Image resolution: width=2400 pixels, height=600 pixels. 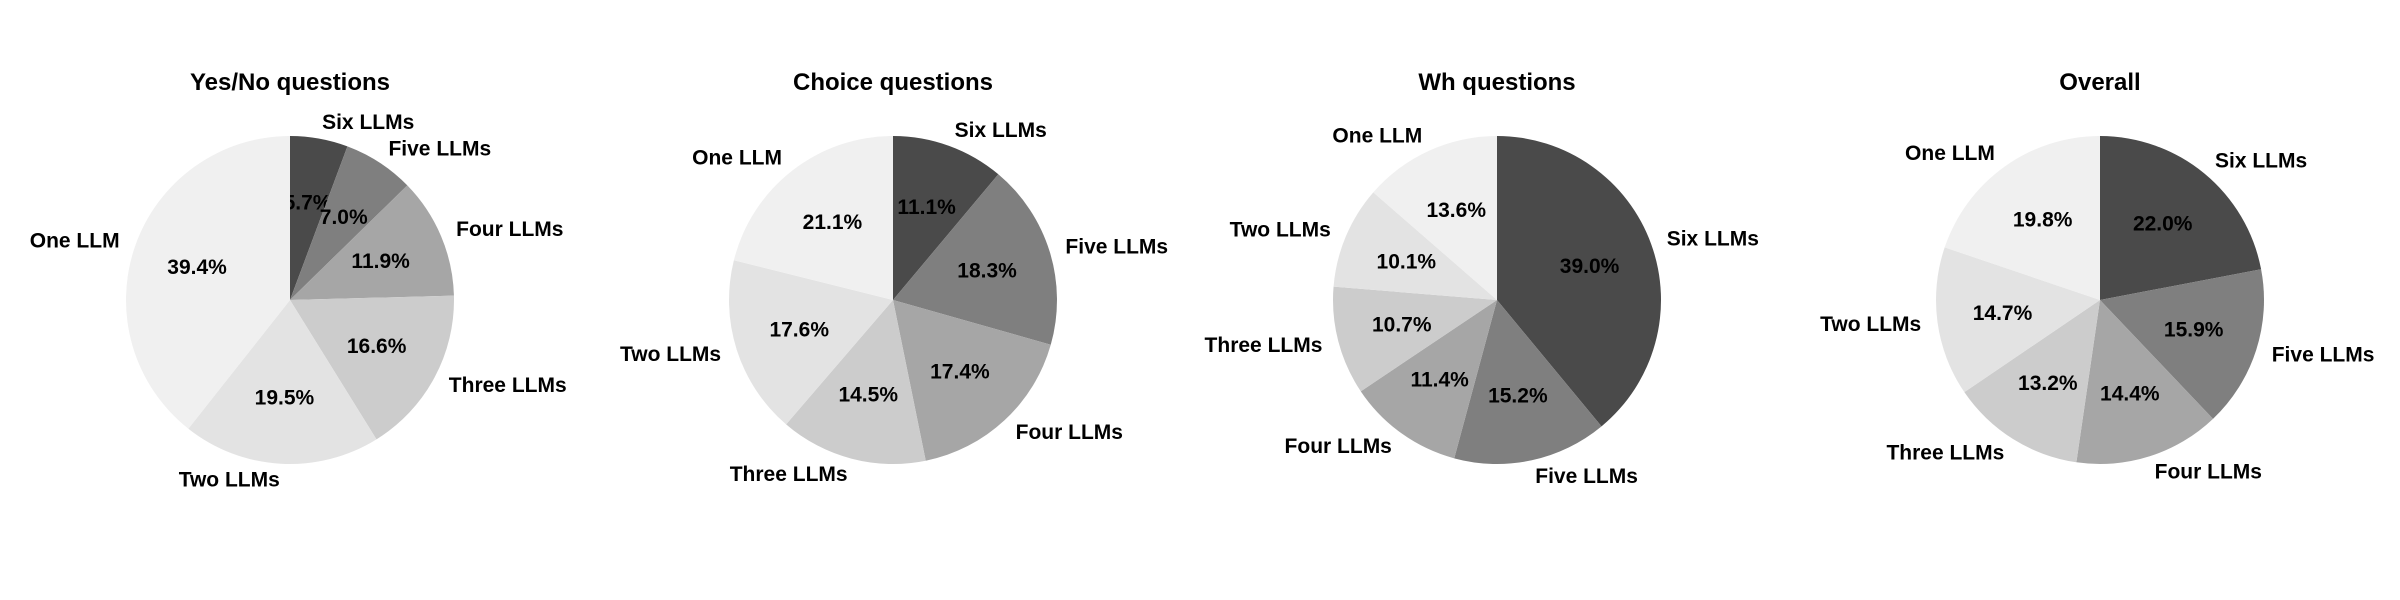 I want to click on pie-percent-label: 7.0%, so click(x=344, y=217).